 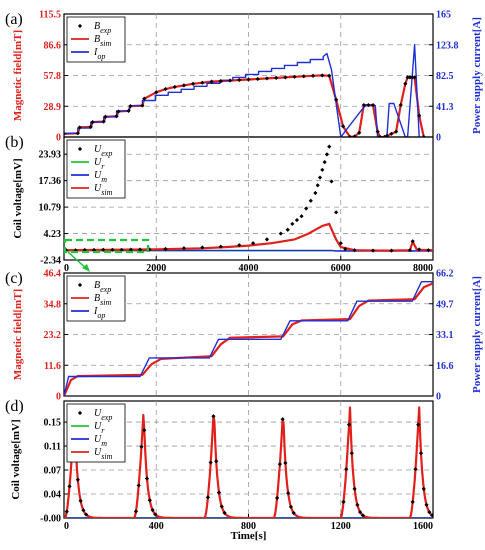 I want to click on panel-c-legend-label-b-exp: Bexp, so click(x=102, y=287).